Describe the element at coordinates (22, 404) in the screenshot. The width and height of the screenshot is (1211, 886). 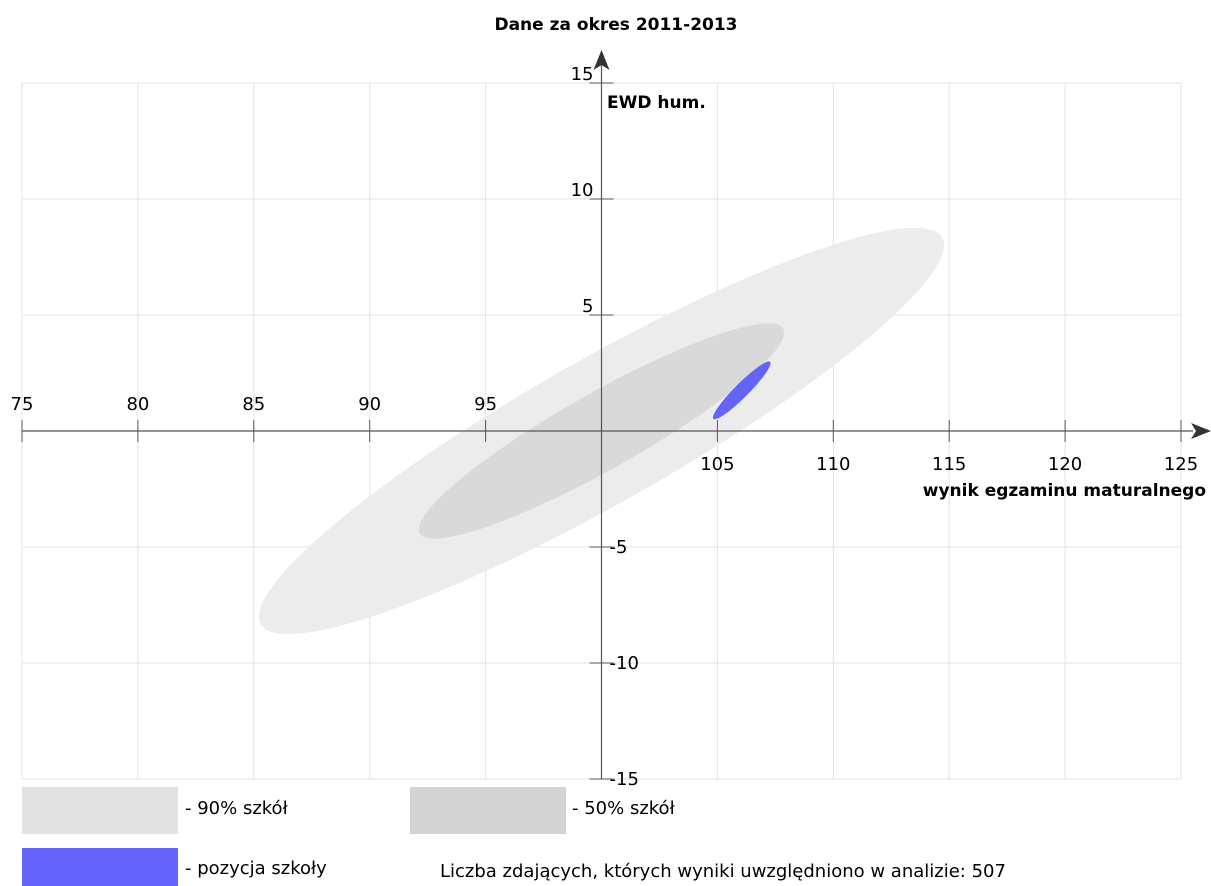
I see `x-tick-label: 75` at that location.